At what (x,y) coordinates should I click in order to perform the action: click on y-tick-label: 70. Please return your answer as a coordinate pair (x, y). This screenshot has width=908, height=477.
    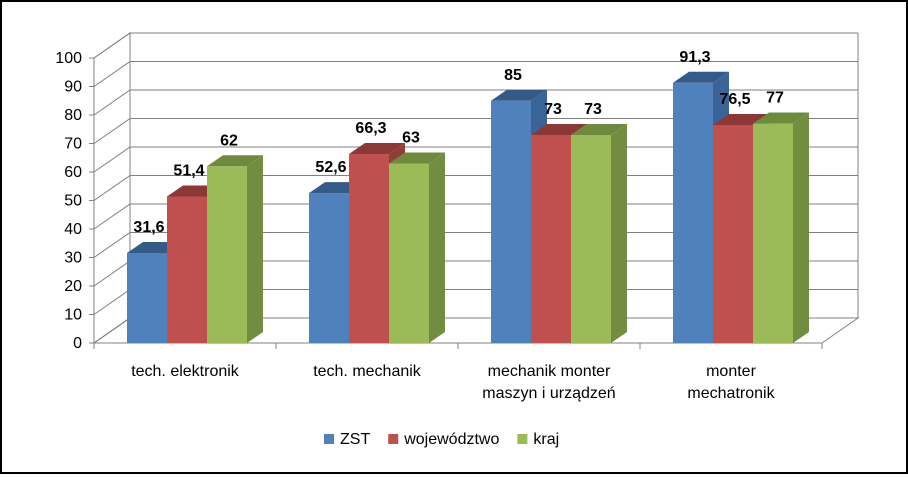
    Looking at the image, I should click on (73, 144).